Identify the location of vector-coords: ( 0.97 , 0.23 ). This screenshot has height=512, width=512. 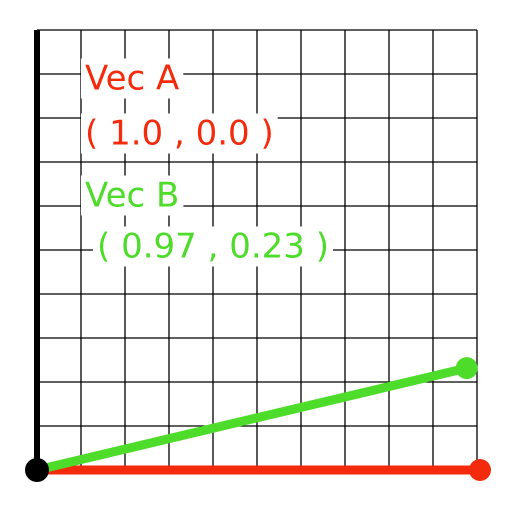
(213, 247).